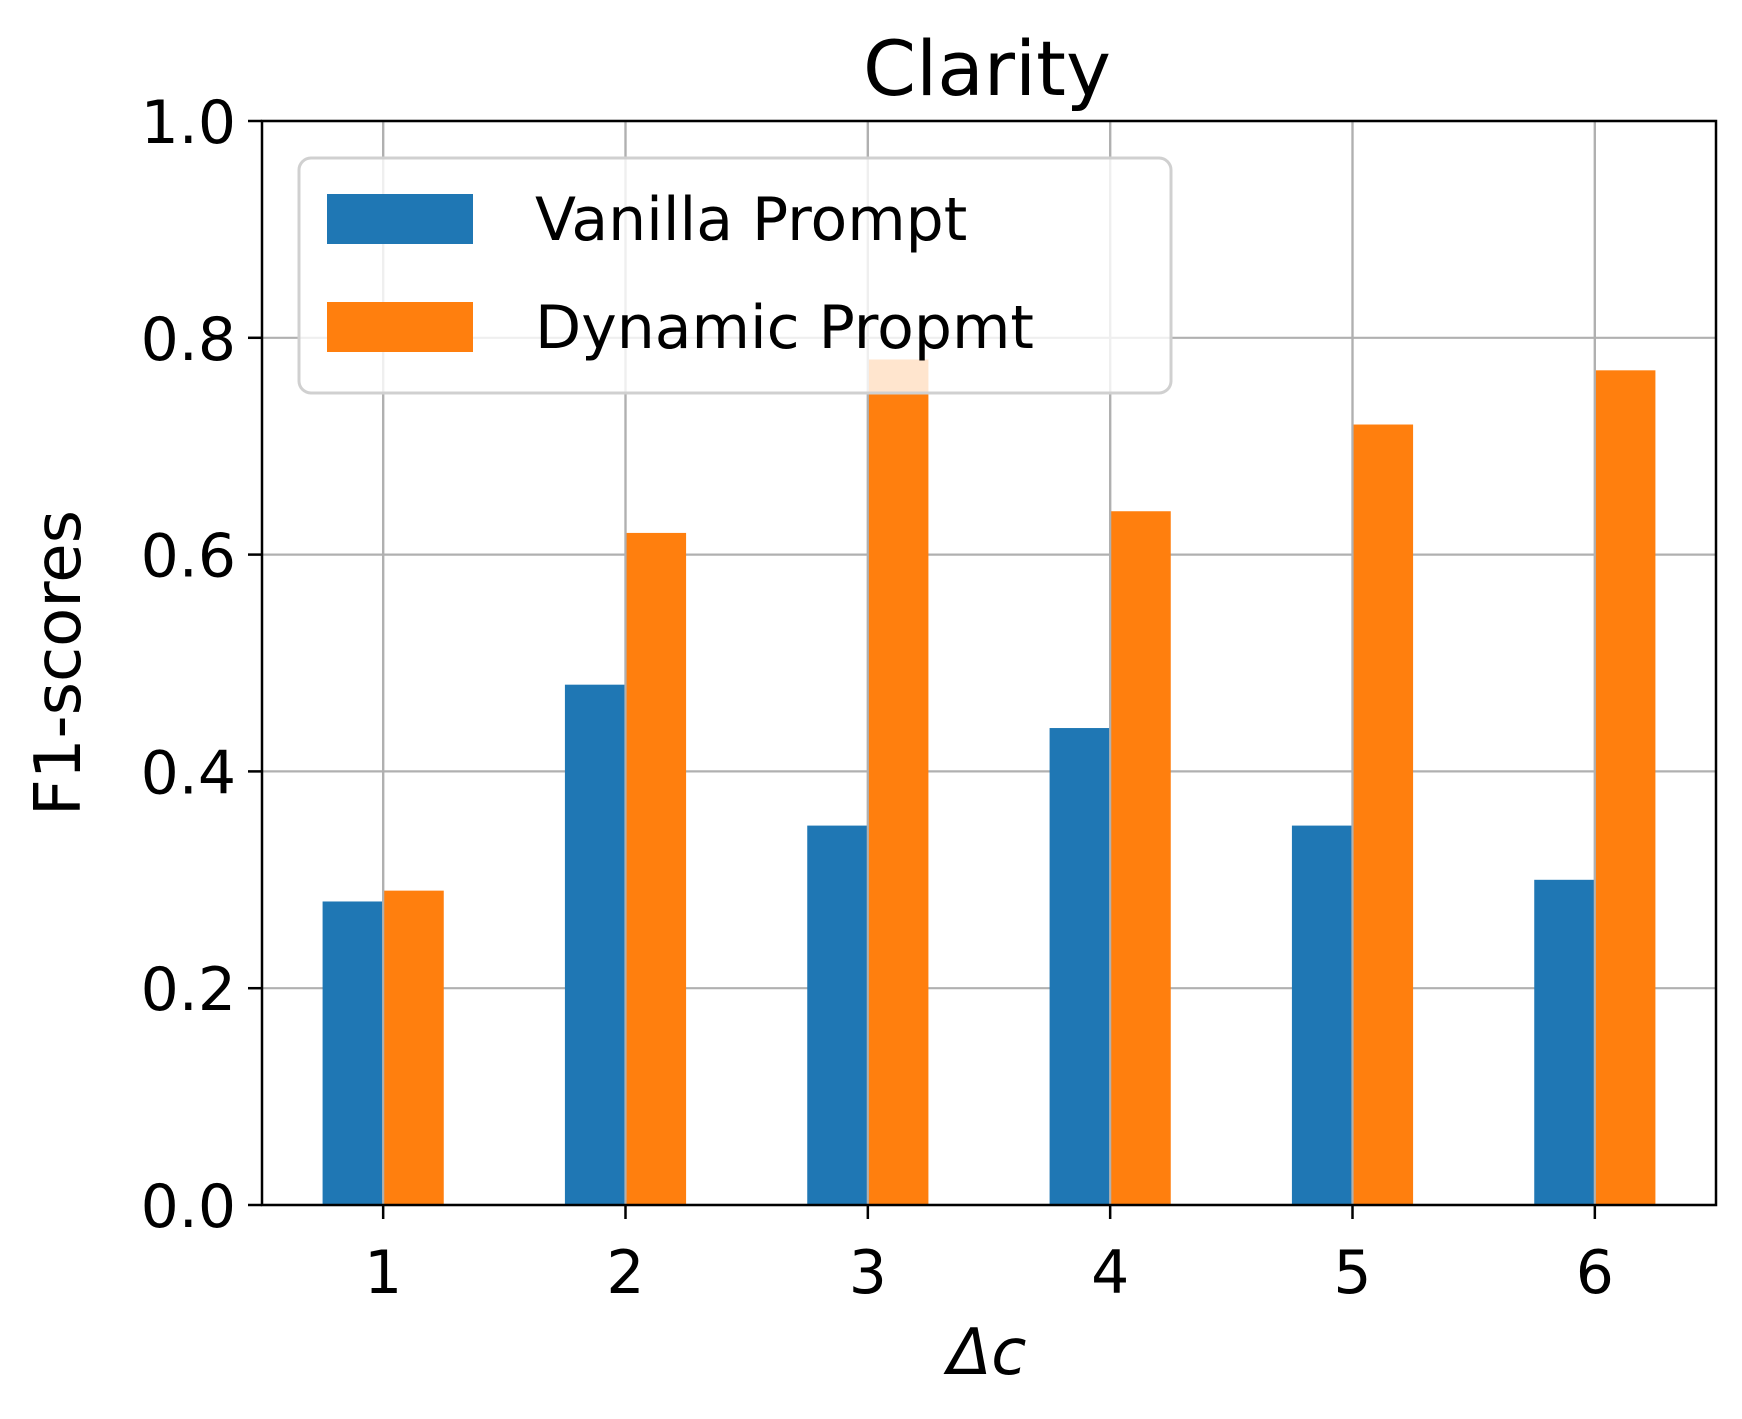 The image size is (1742, 1419). Describe the element at coordinates (188, 557) in the screenshot. I see `y-tick-label: 0.6` at that location.